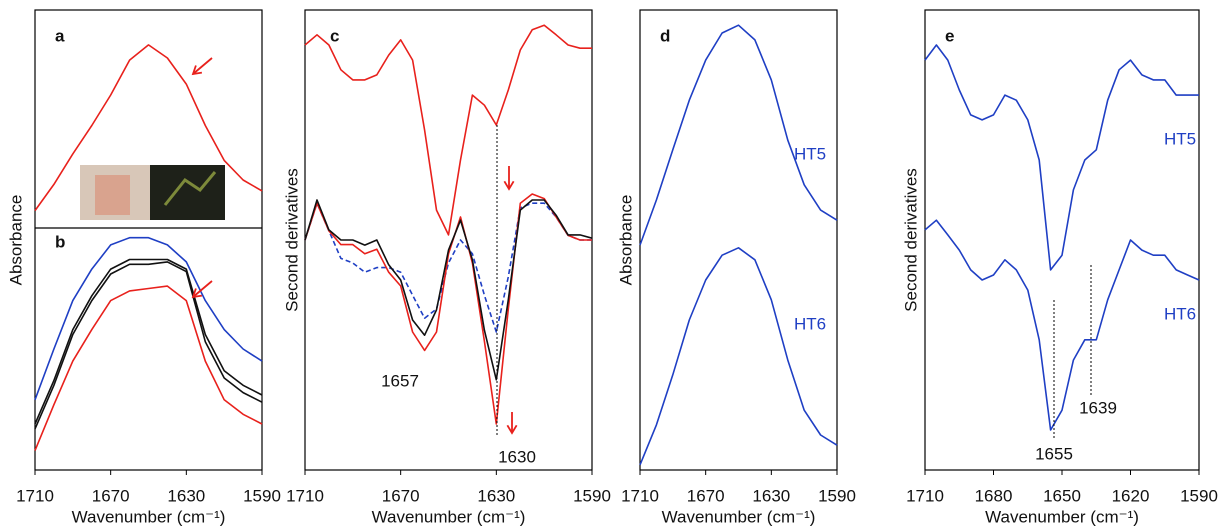  Describe the element at coordinates (400, 380) in the screenshot. I see `peak-annotation: 1657` at that location.